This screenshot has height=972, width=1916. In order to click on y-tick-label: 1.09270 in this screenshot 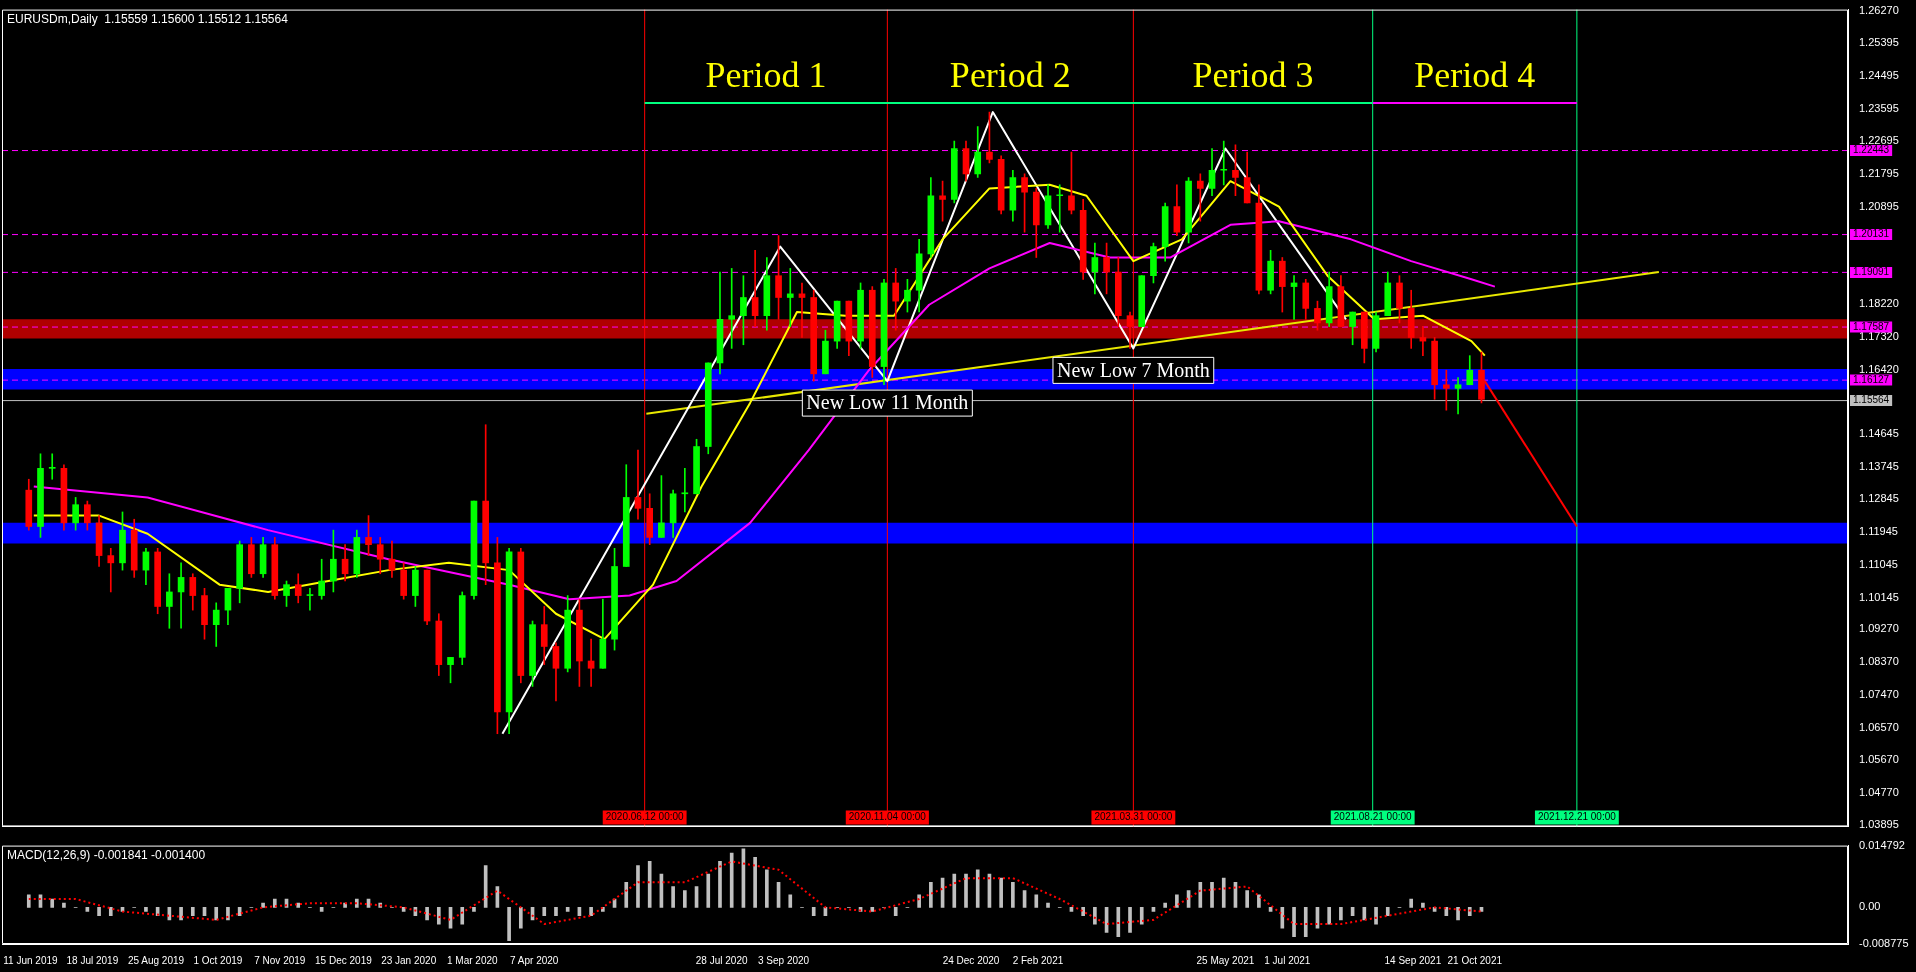, I will do `click(1879, 628)`.